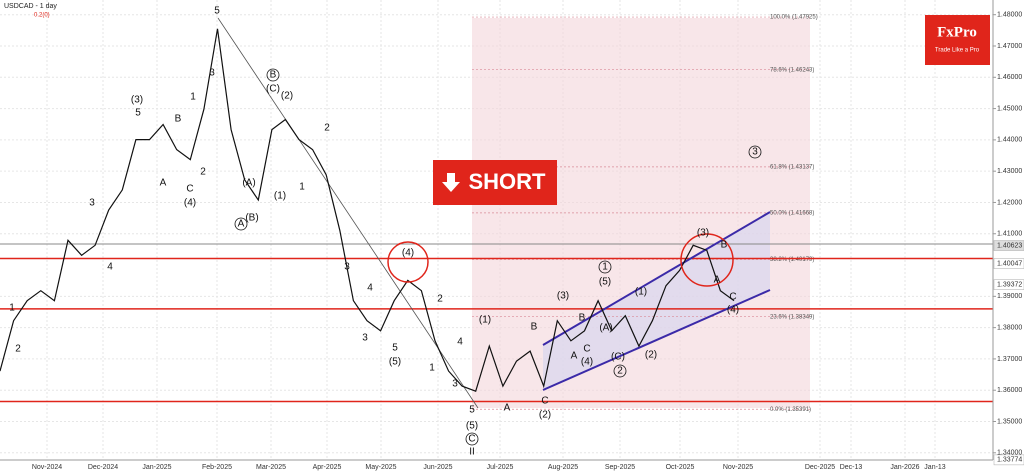 The image size is (1024, 474). I want to click on banner-text: SHORT, so click(508, 181).